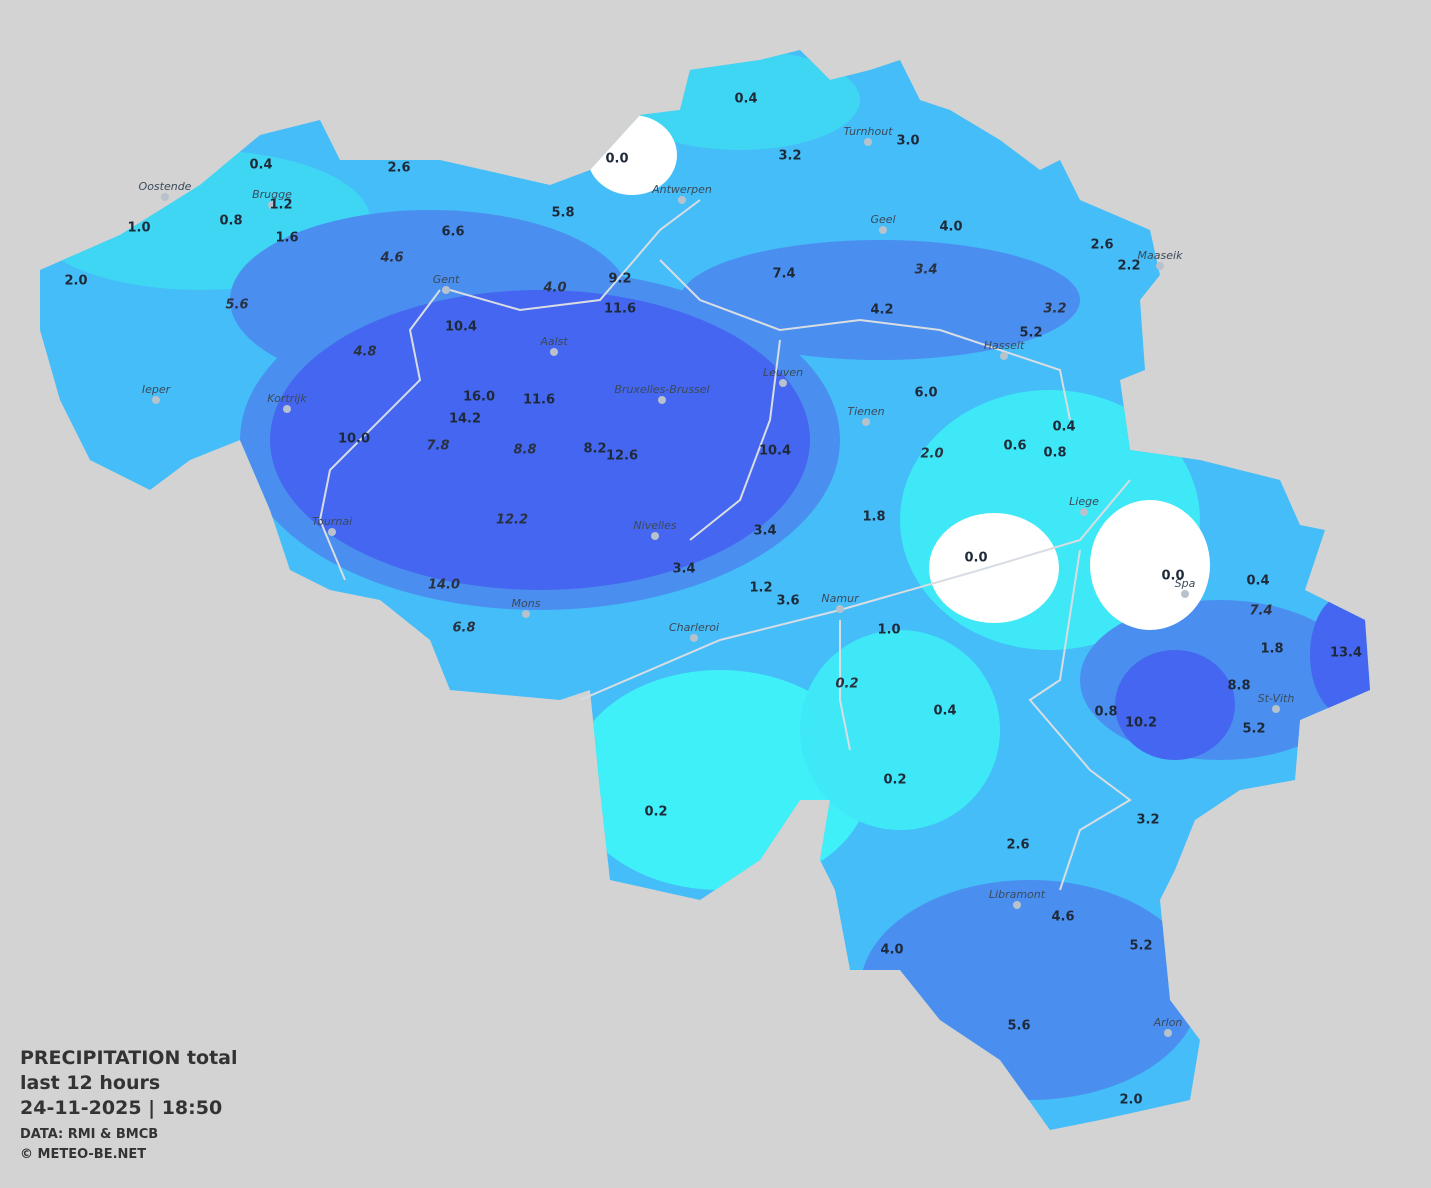 Image resolution: width=1431 pixels, height=1188 pixels. Describe the element at coordinates (694, 627) in the screenshot. I see `city-label: Charleroi` at that location.